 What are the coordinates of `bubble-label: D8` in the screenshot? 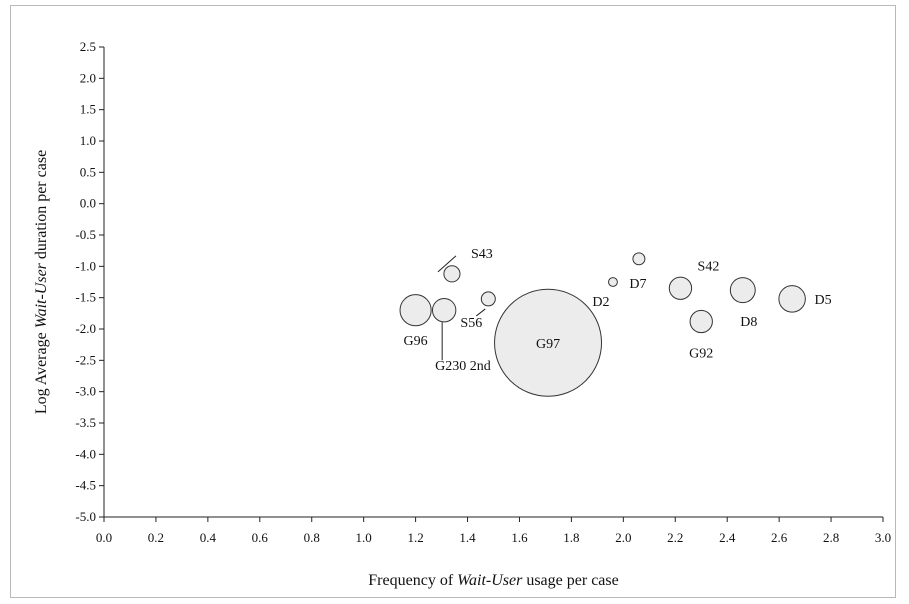 It's located at (748, 322).